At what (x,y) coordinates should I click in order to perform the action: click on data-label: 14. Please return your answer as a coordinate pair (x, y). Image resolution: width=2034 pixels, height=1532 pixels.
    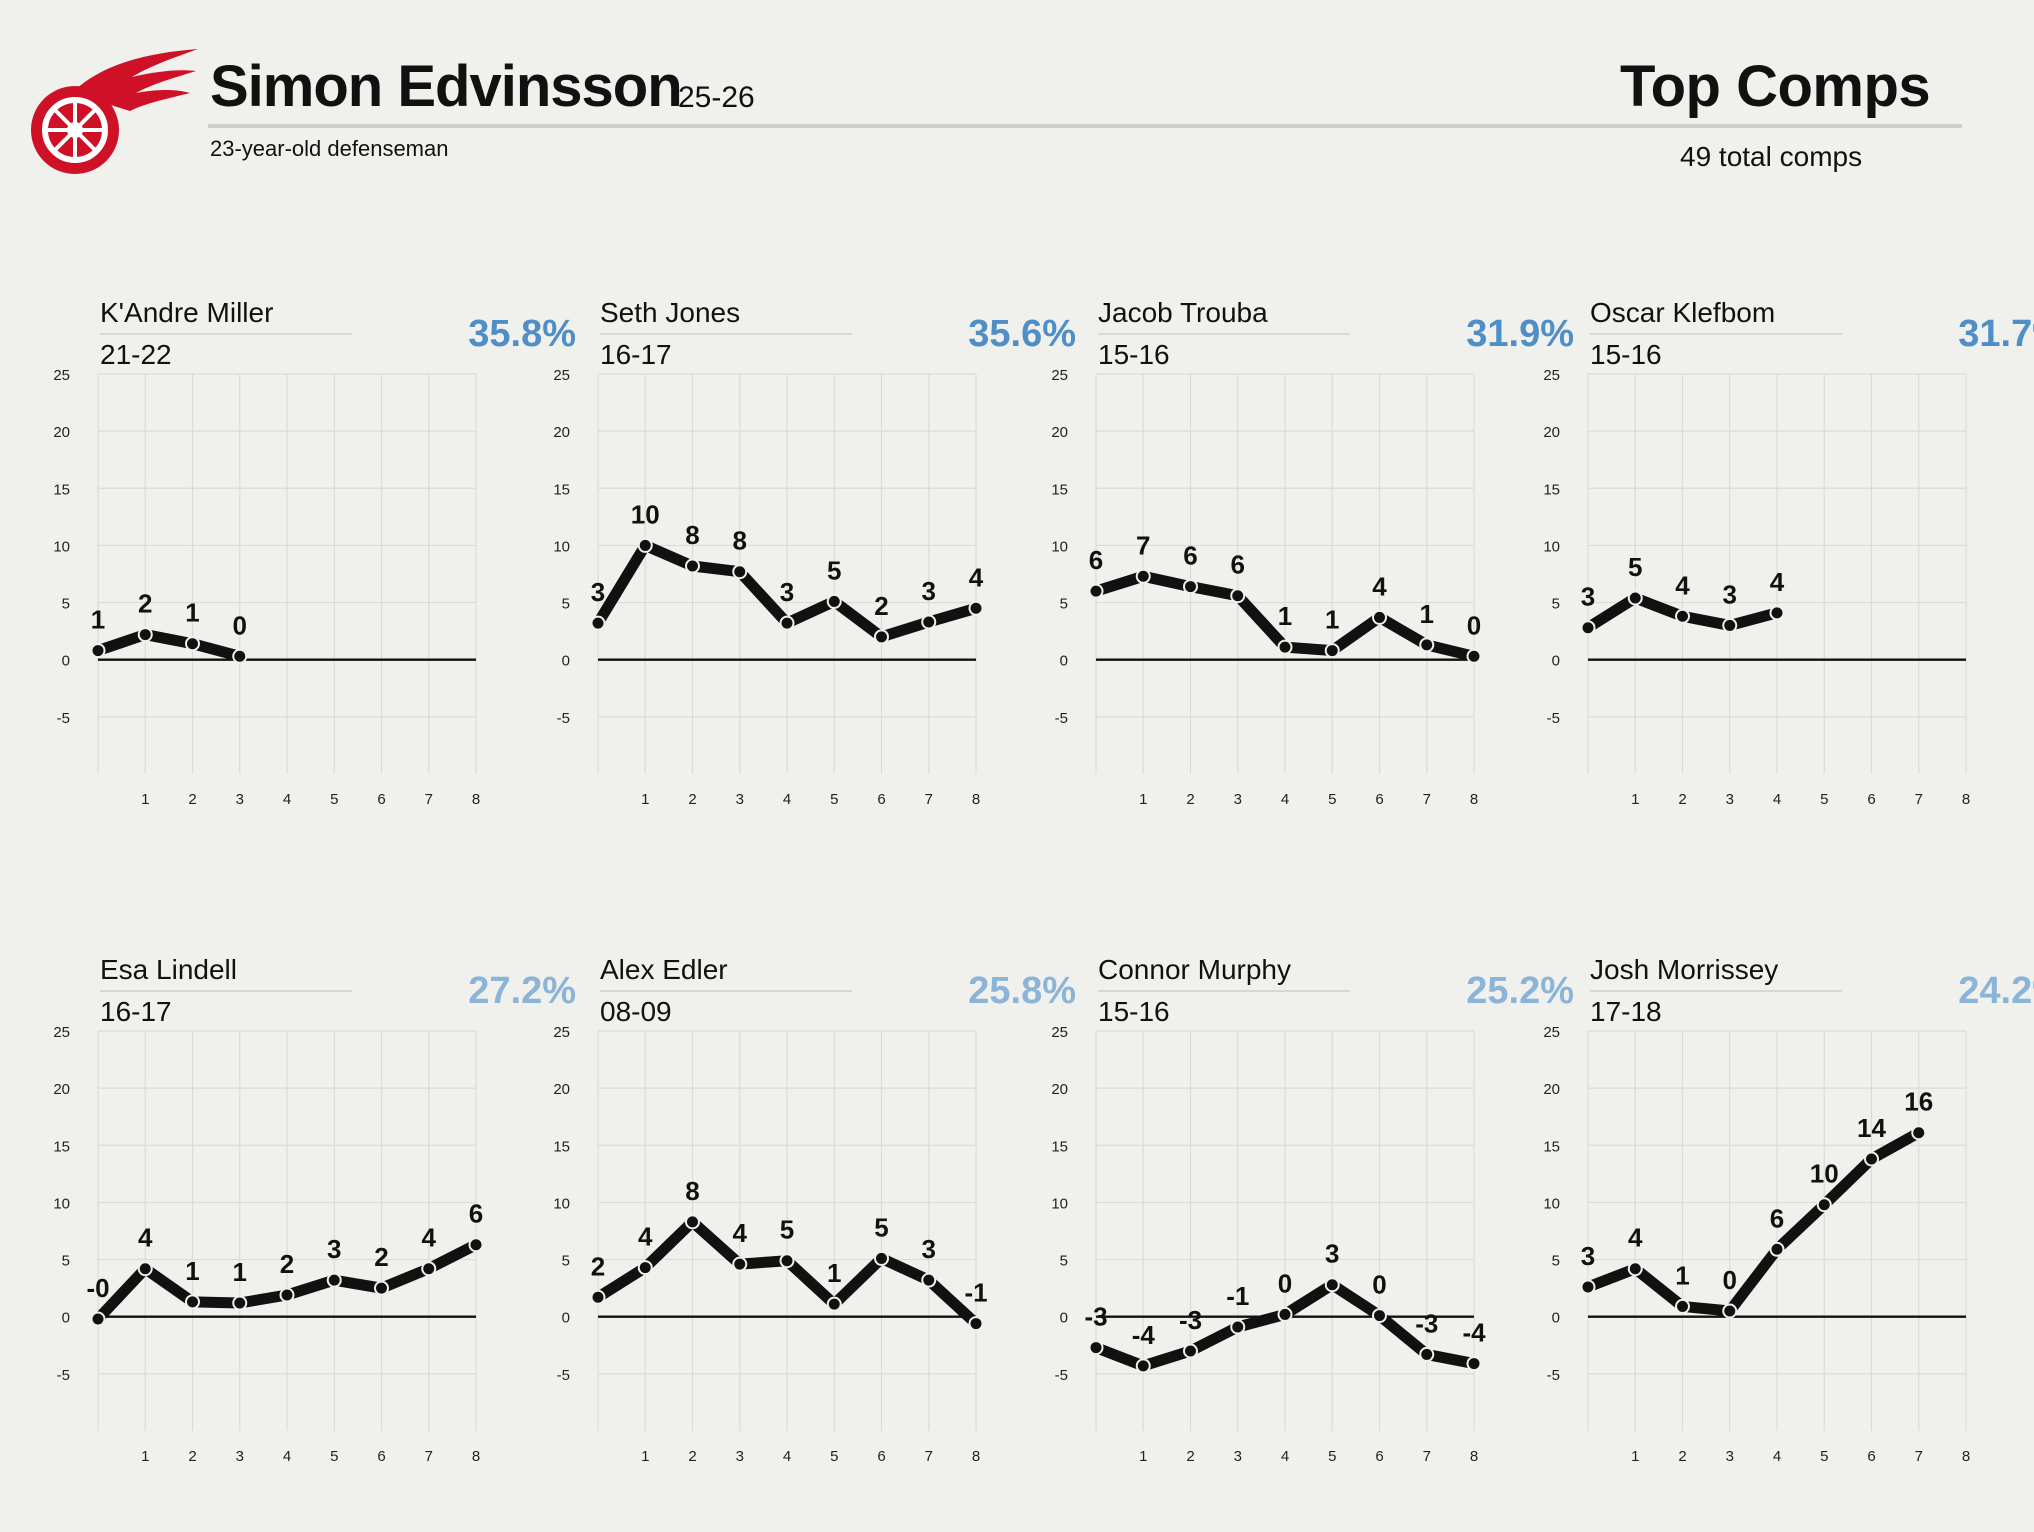
    Looking at the image, I should click on (1871, 1128).